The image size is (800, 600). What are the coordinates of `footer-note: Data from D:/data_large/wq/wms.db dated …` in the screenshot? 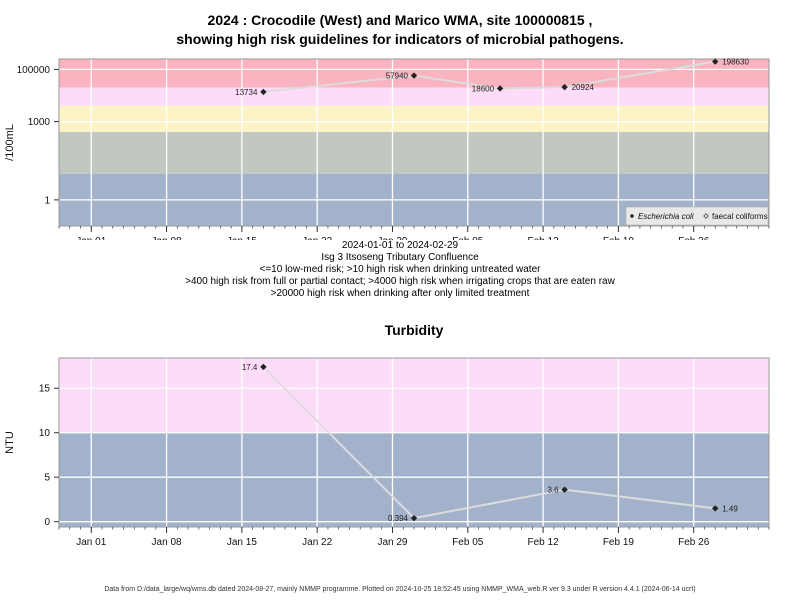 It's located at (400, 589).